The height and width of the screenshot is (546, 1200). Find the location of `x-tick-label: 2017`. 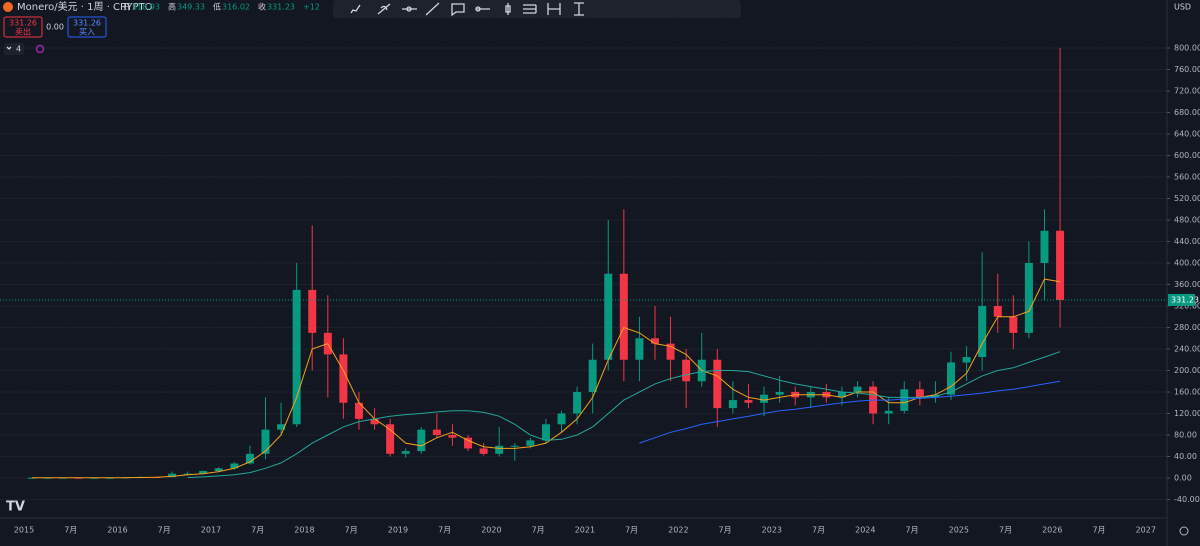

x-tick-label: 2017 is located at coordinates (211, 530).